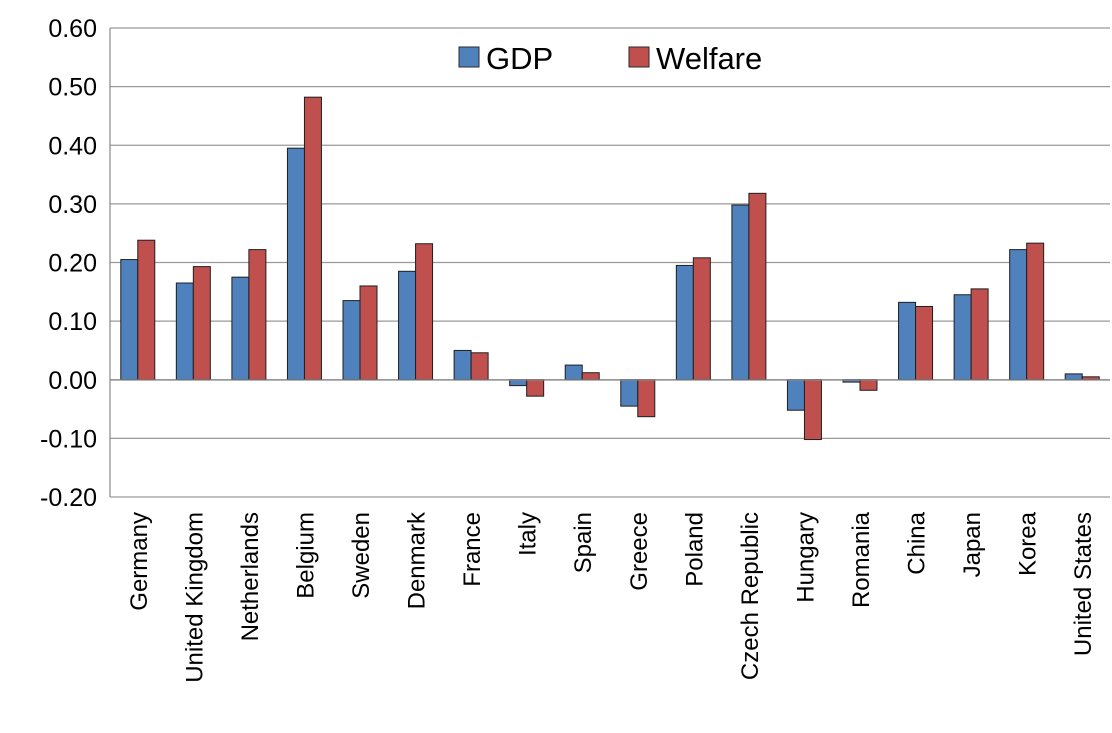 Image resolution: width=1112 pixels, height=733 pixels. What do you see at coordinates (1083, 584) in the screenshot?
I see `x-tick-label-united-states: United States` at bounding box center [1083, 584].